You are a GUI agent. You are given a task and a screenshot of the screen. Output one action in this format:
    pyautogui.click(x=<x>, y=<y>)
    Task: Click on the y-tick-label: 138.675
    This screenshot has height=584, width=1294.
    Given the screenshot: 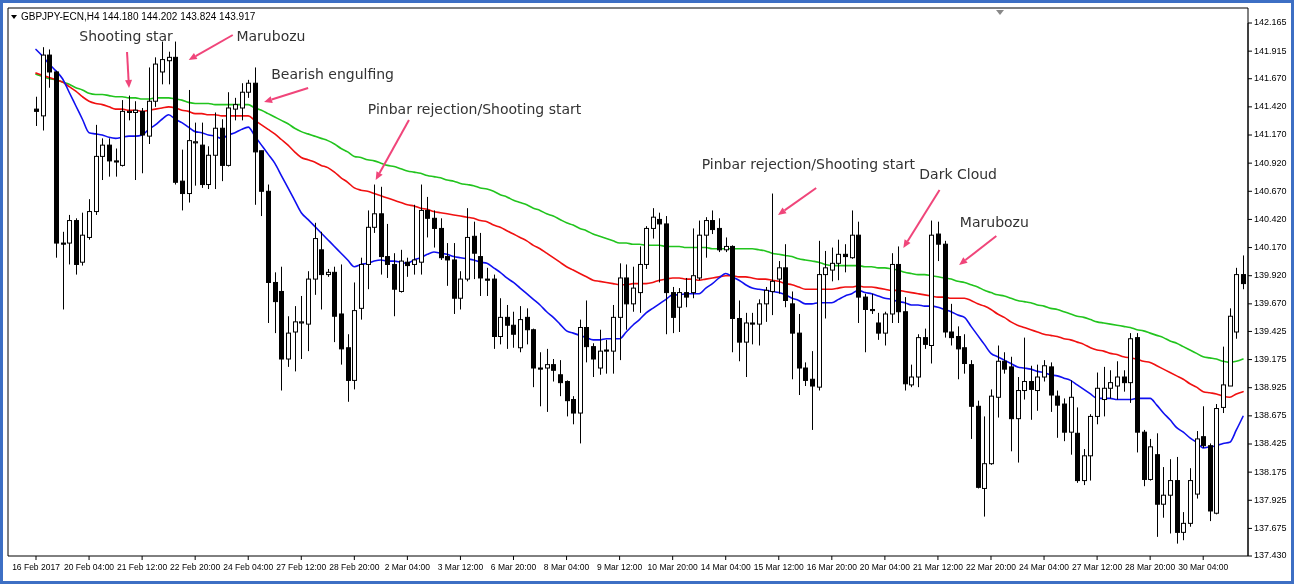 What is the action you would take?
    pyautogui.click(x=1270, y=415)
    